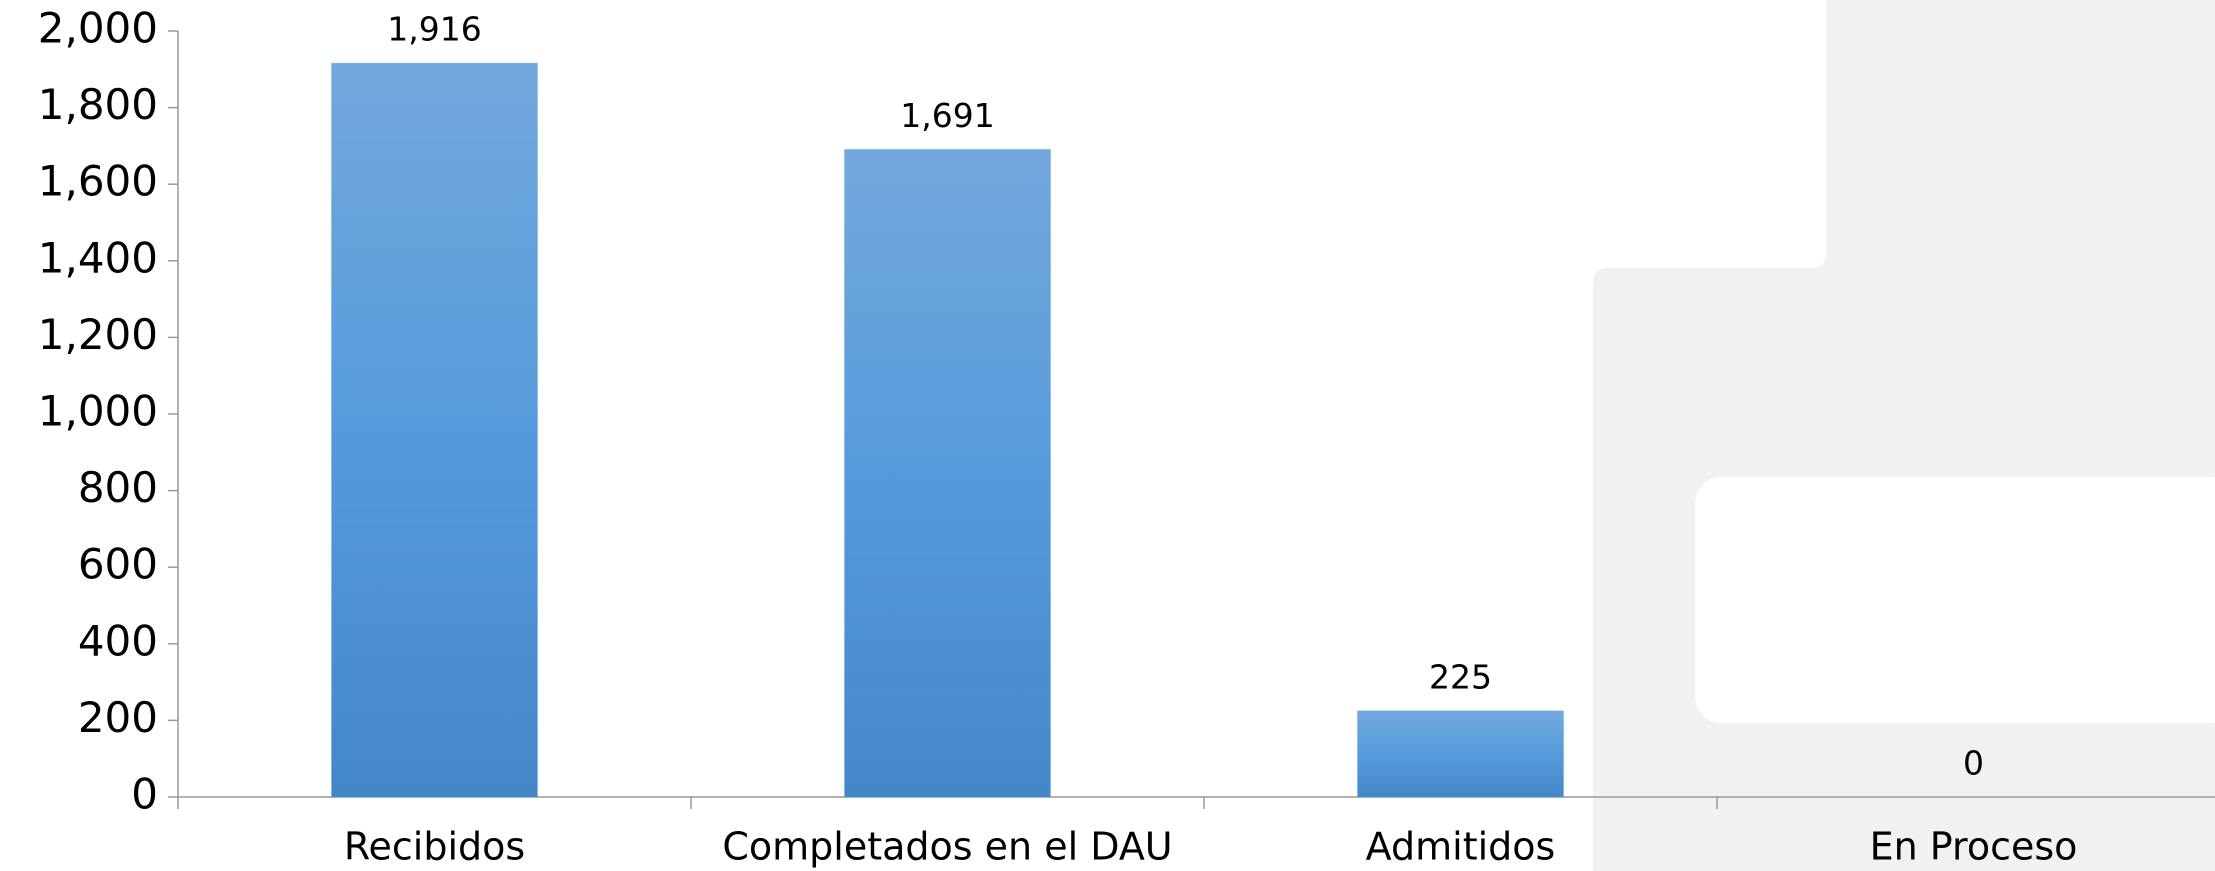  What do you see at coordinates (1461, 847) in the screenshot?
I see `x-tick-label: Admitidos` at bounding box center [1461, 847].